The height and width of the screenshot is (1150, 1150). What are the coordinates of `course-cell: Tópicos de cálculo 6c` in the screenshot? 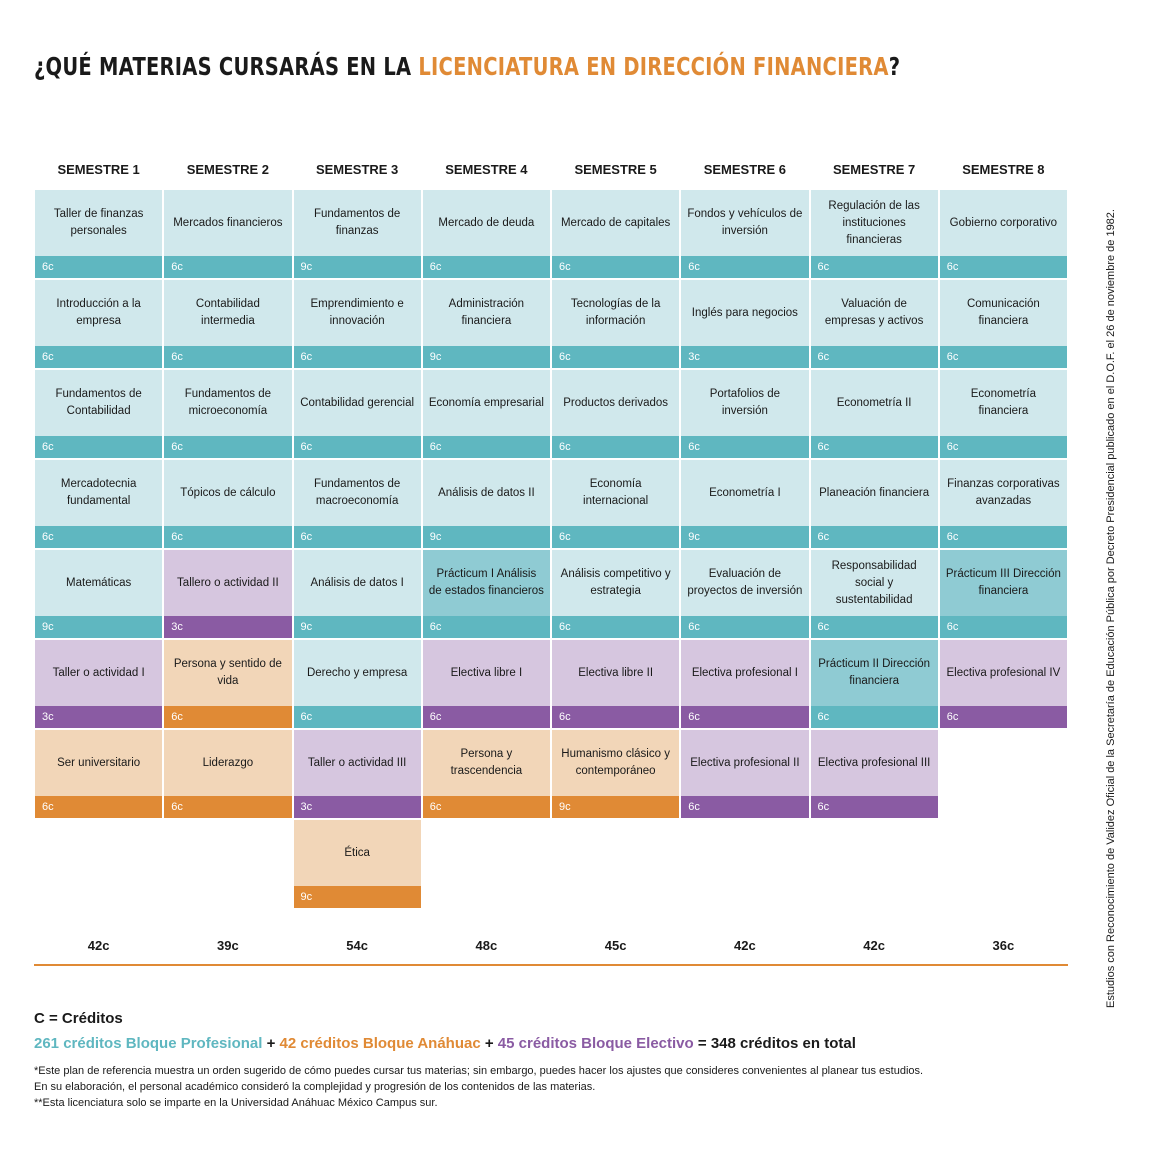 It's located at (228, 504).